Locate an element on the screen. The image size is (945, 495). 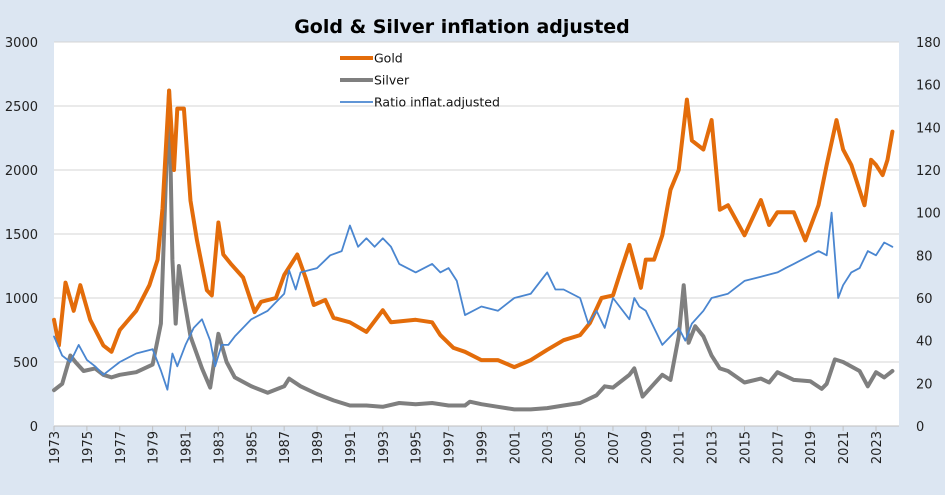
y-tick-label: 2000 is located at coordinates (21, 171).